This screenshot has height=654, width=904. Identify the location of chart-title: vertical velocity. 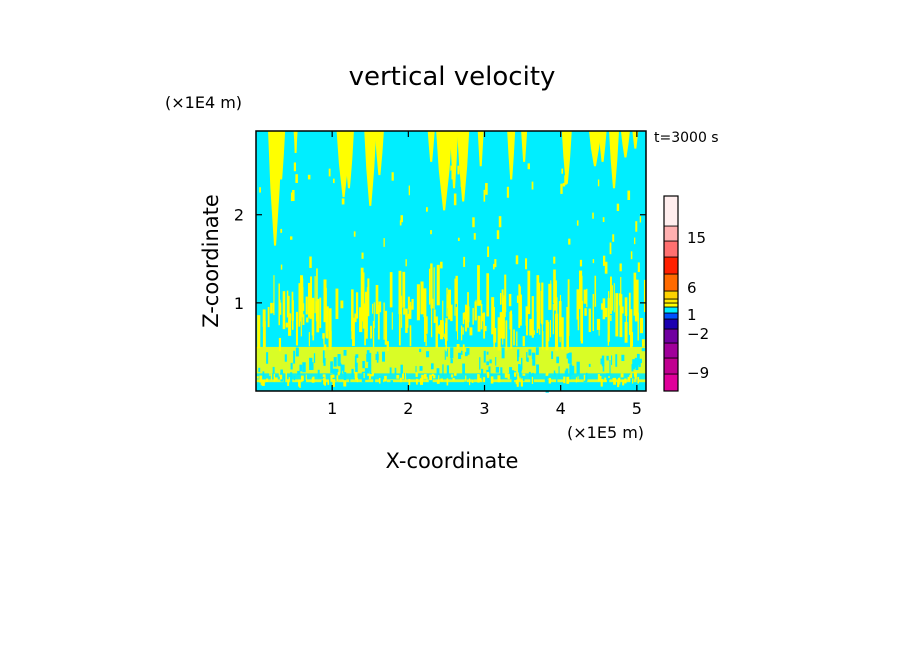
(452, 77).